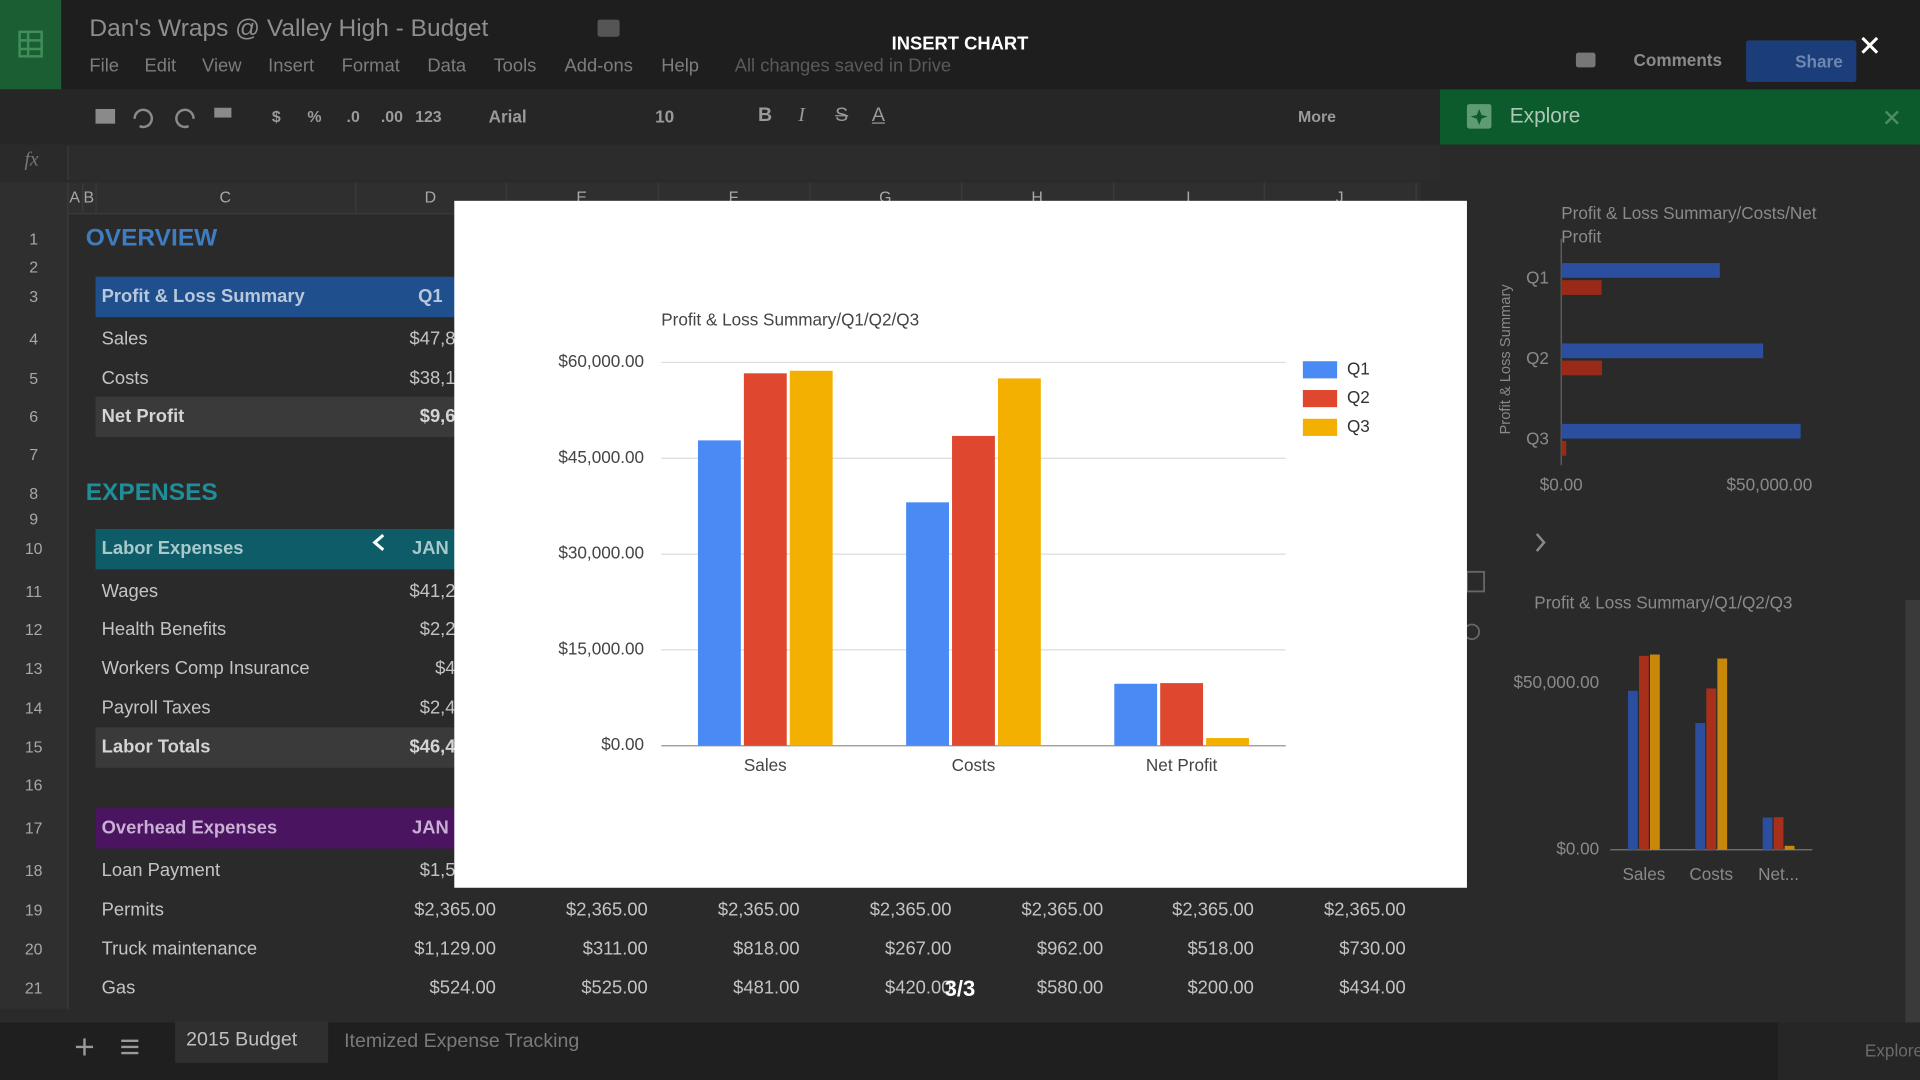 The image size is (1920, 1080). What do you see at coordinates (437, 416) in the screenshot?
I see `cell: $9,6` at bounding box center [437, 416].